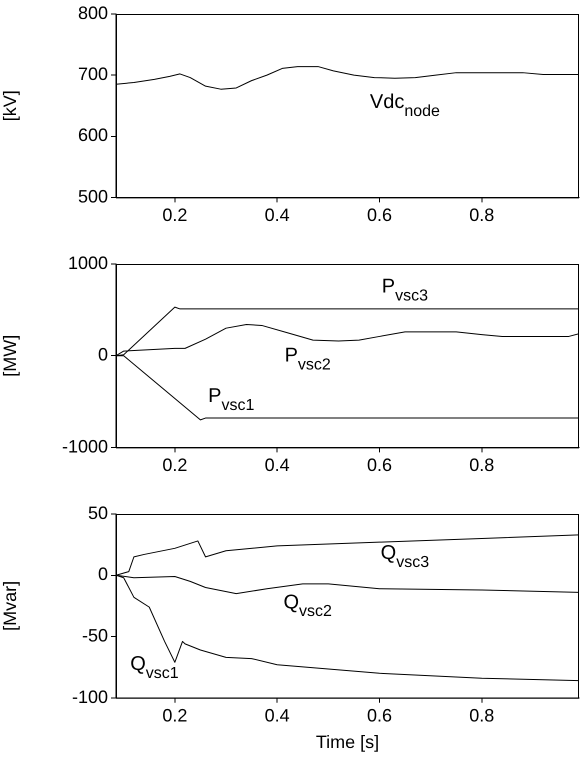 The height and width of the screenshot is (758, 581). What do you see at coordinates (10, 355) in the screenshot?
I see `y-axis-title: [MW]` at bounding box center [10, 355].